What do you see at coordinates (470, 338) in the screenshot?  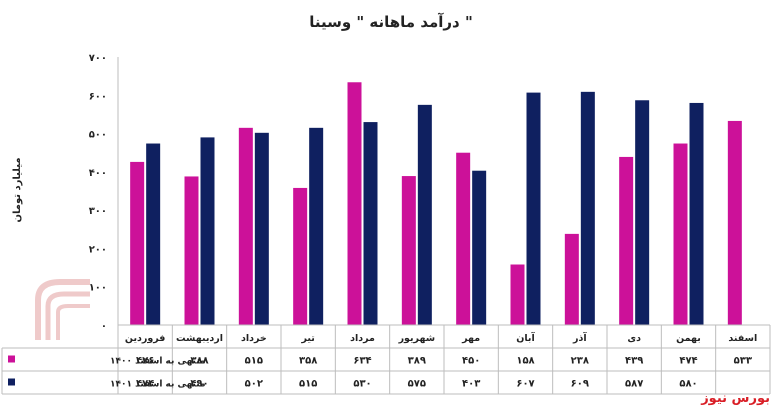 I see `category-label: مهر` at bounding box center [470, 338].